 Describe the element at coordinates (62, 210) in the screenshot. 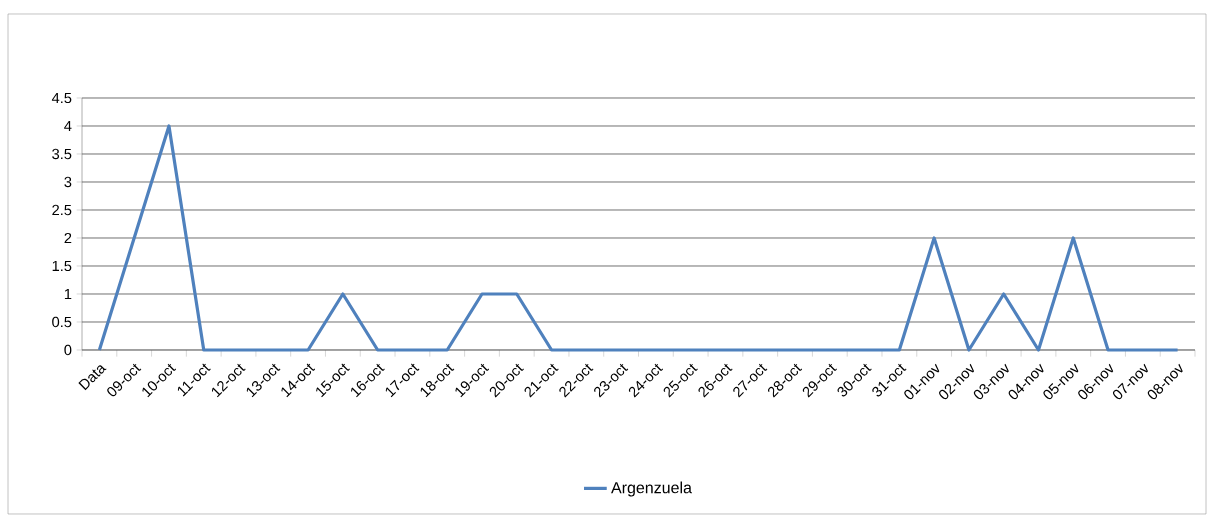

I see `y-tick-label: 2.5` at that location.